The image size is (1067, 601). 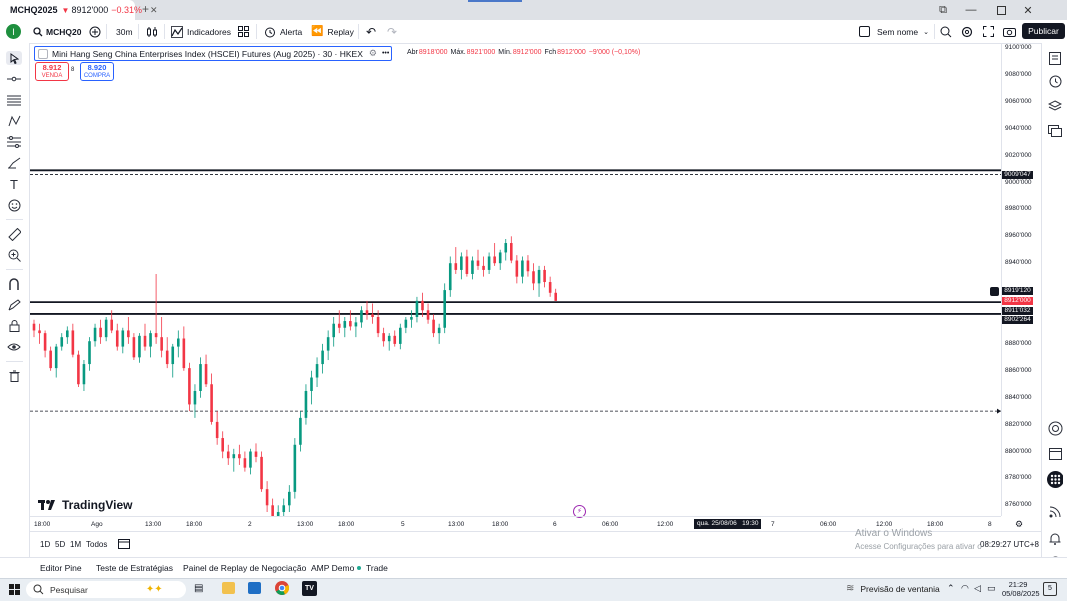 I want to click on chrome-icon, so click(x=282, y=589).